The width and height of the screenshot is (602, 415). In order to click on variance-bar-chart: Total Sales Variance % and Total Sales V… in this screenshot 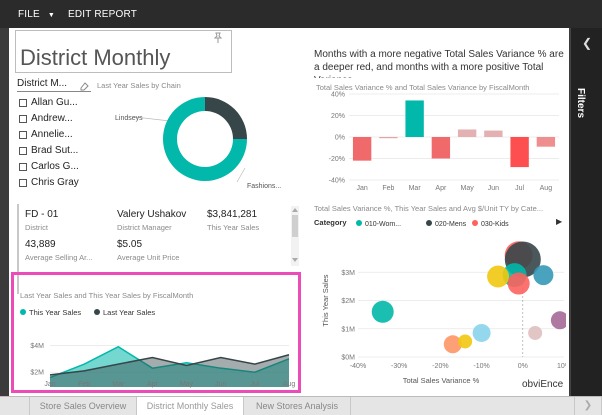, I will do `click(440, 136)`.